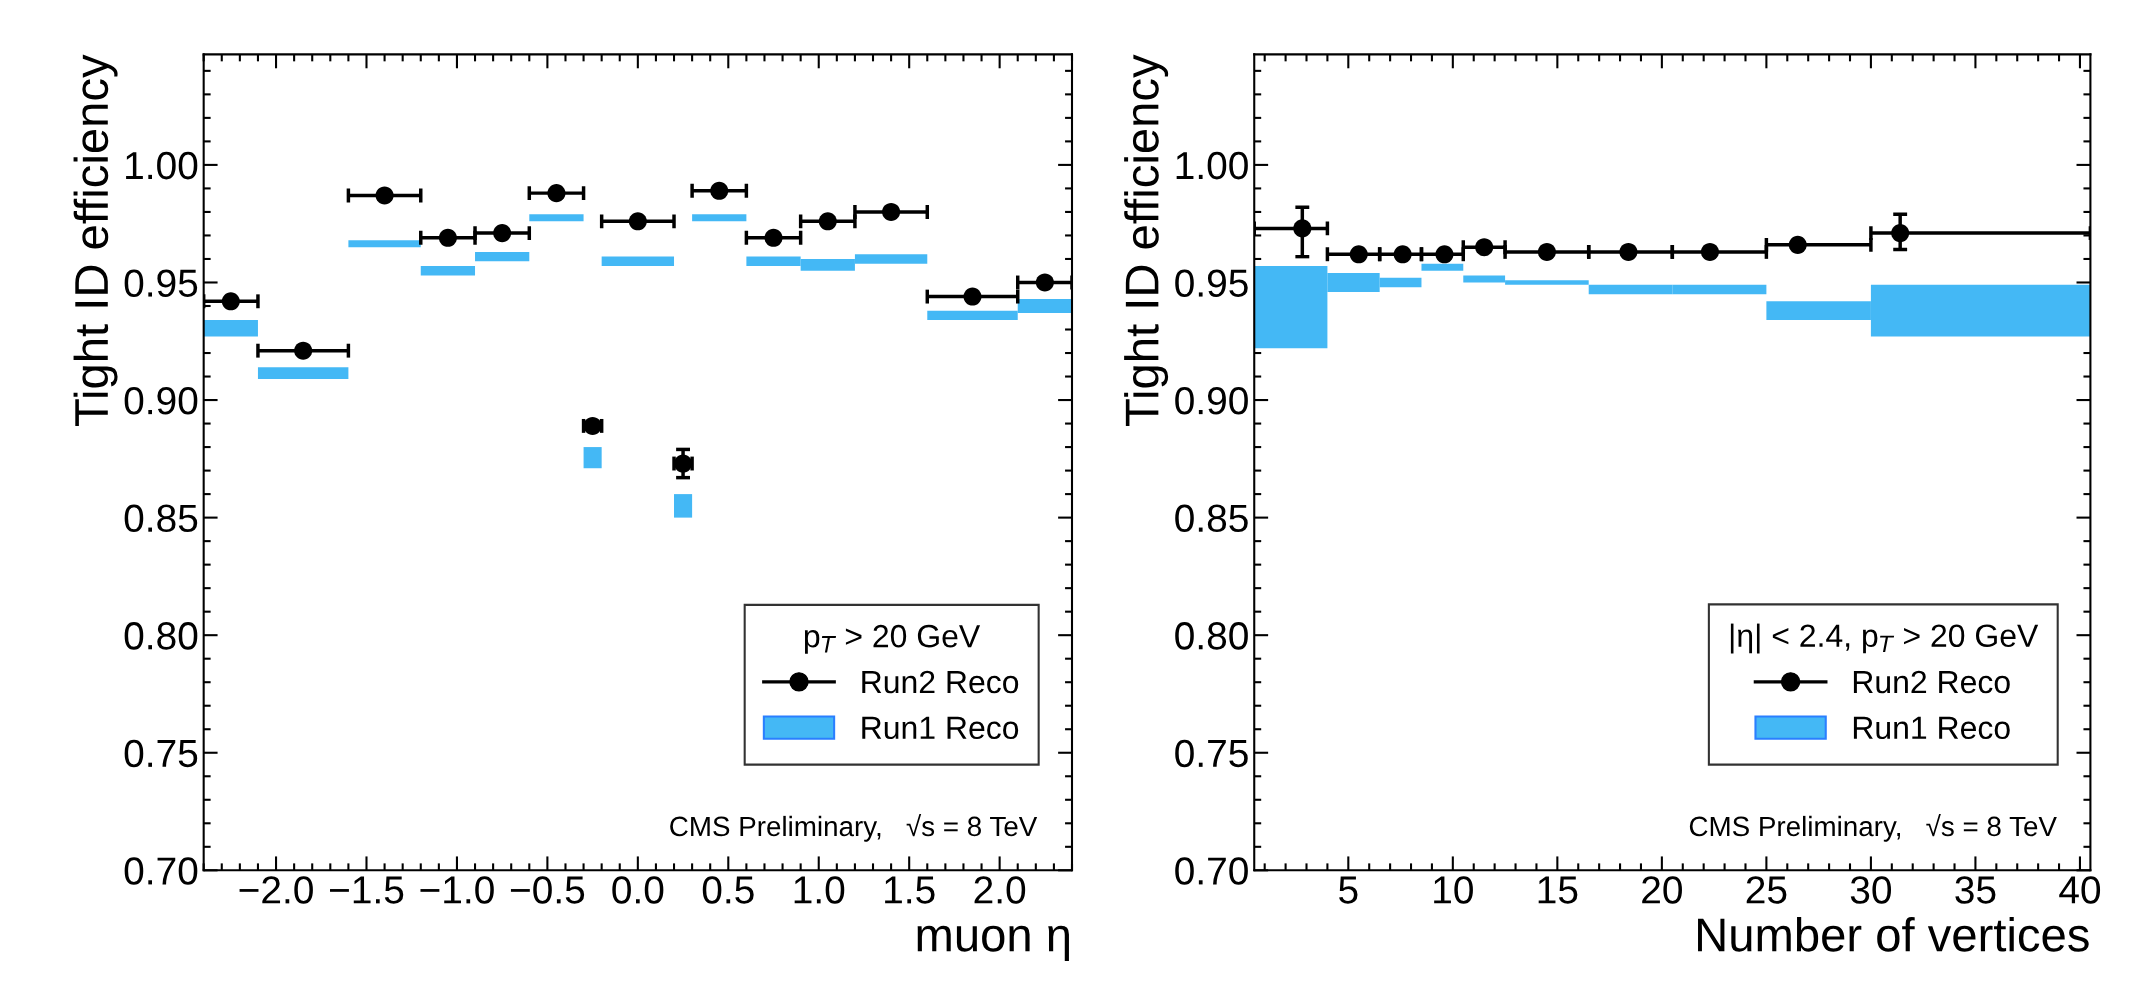  What do you see at coordinates (1662, 890) in the screenshot?
I see `x-tick-label: 20` at bounding box center [1662, 890].